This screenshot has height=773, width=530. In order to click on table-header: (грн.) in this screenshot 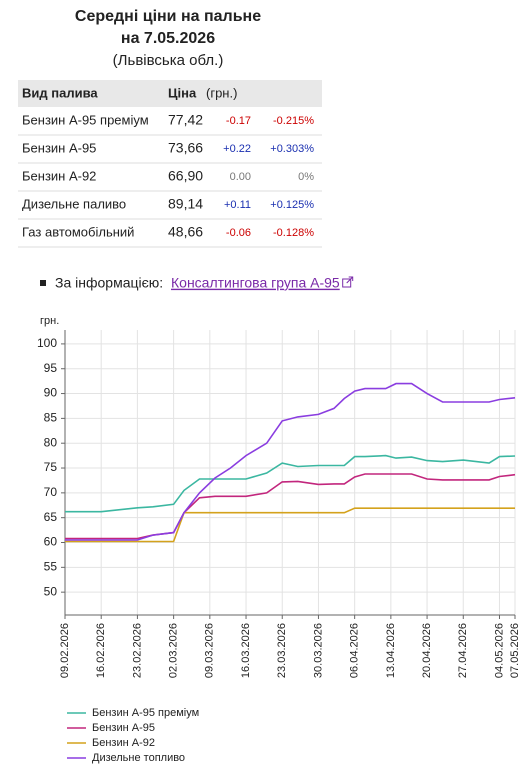, I will do `click(221, 92)`.